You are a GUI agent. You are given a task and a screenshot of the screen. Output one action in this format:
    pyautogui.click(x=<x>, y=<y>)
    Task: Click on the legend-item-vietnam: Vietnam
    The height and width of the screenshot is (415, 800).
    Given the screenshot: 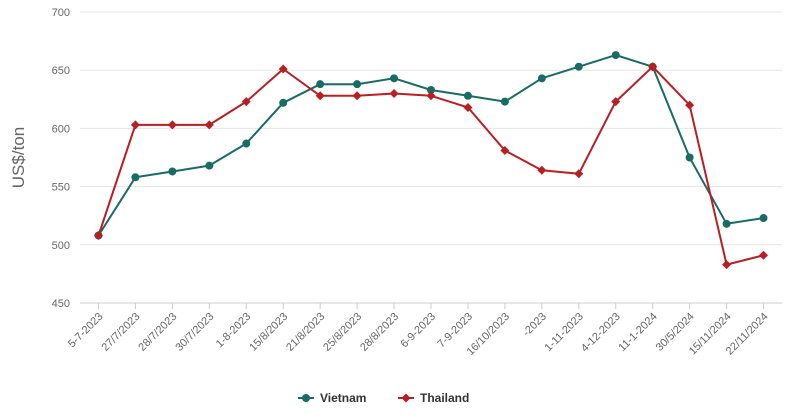 What is the action you would take?
    pyautogui.click(x=332, y=398)
    